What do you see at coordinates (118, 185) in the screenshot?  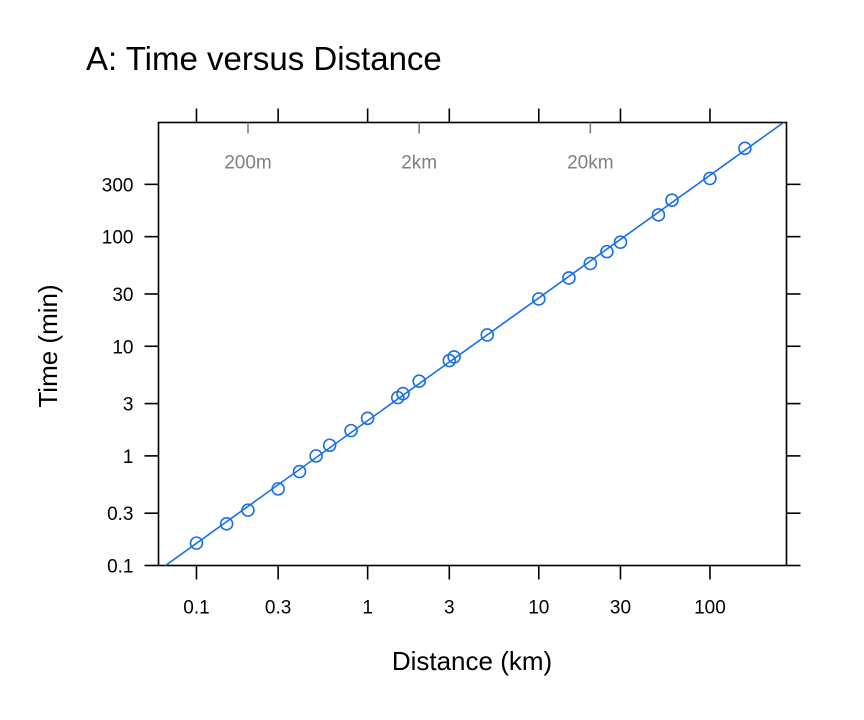 I see `y-tick-label: 300` at bounding box center [118, 185].